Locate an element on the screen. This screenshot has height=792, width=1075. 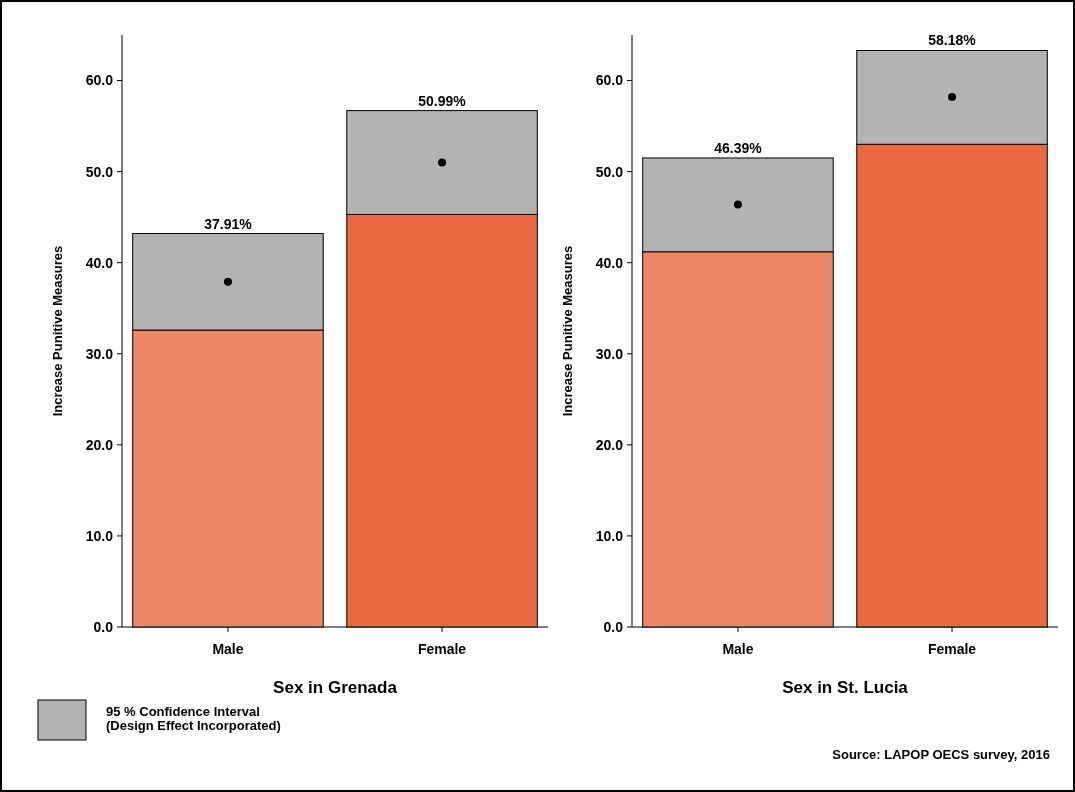
annotation: 50.99% is located at coordinates (442, 100).